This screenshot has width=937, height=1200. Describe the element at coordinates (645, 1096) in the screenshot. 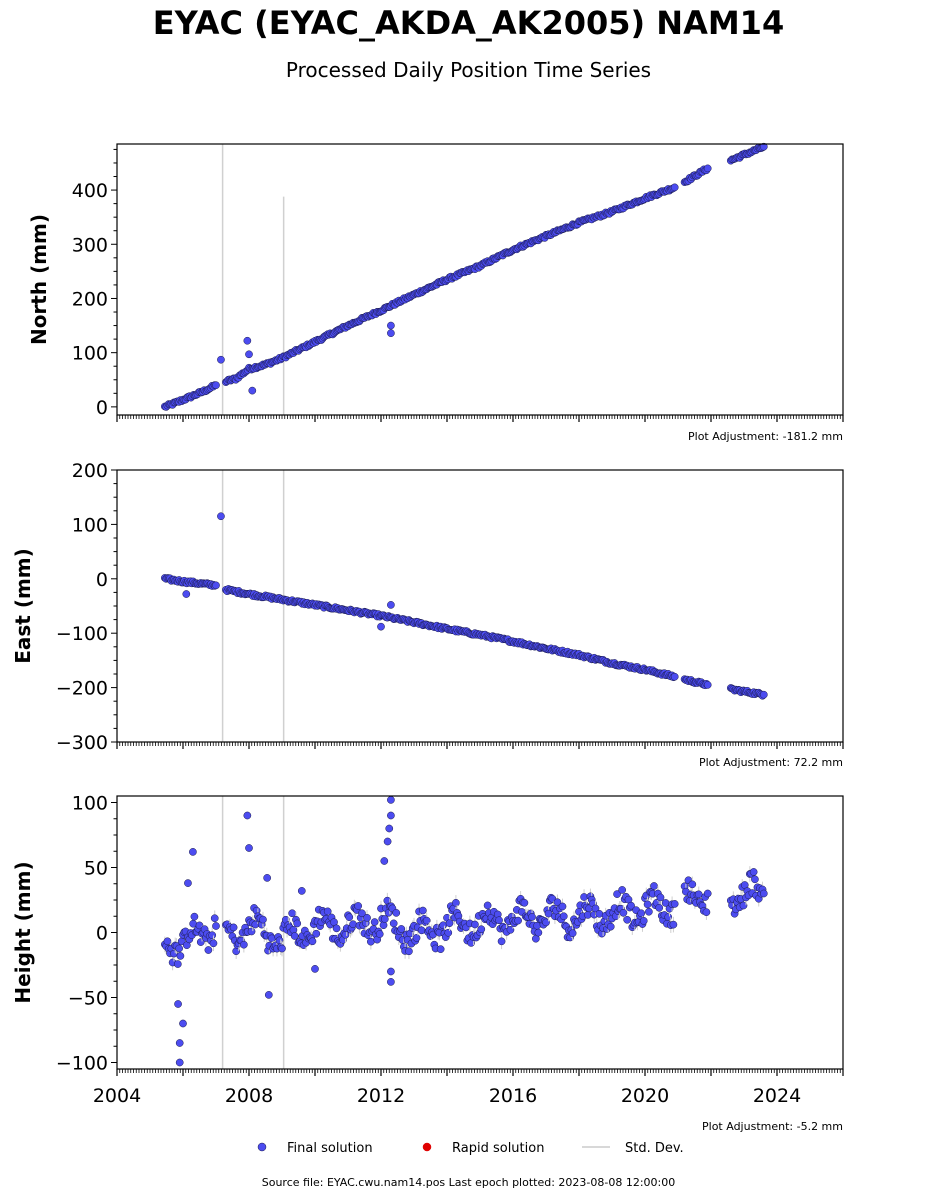

I see `x-tick-label: 2020` at that location.